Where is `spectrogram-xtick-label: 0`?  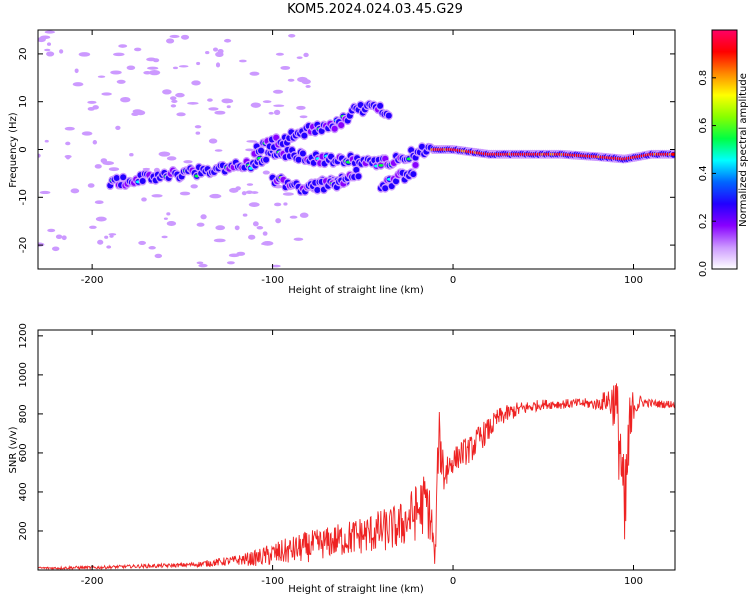
spectrogram-xtick-label: 0 is located at coordinates (453, 280).